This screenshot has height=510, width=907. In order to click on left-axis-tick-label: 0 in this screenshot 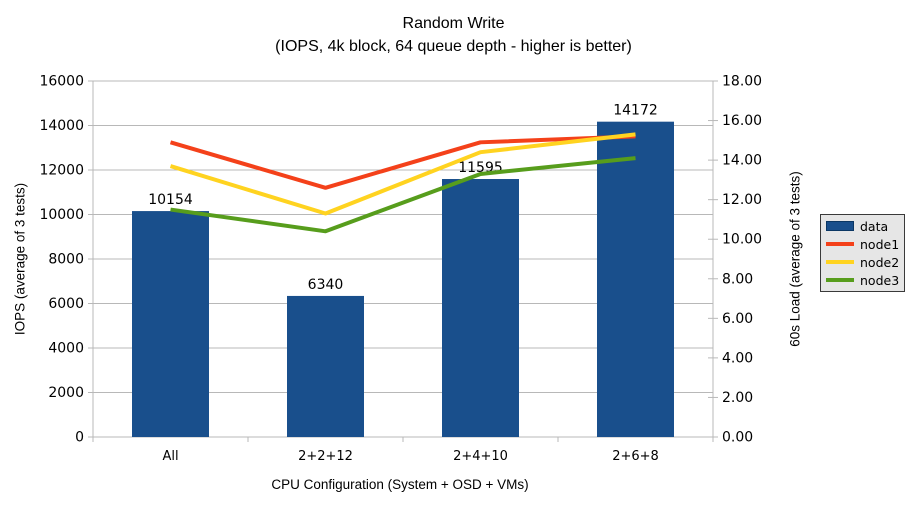, I will do `click(79, 438)`.